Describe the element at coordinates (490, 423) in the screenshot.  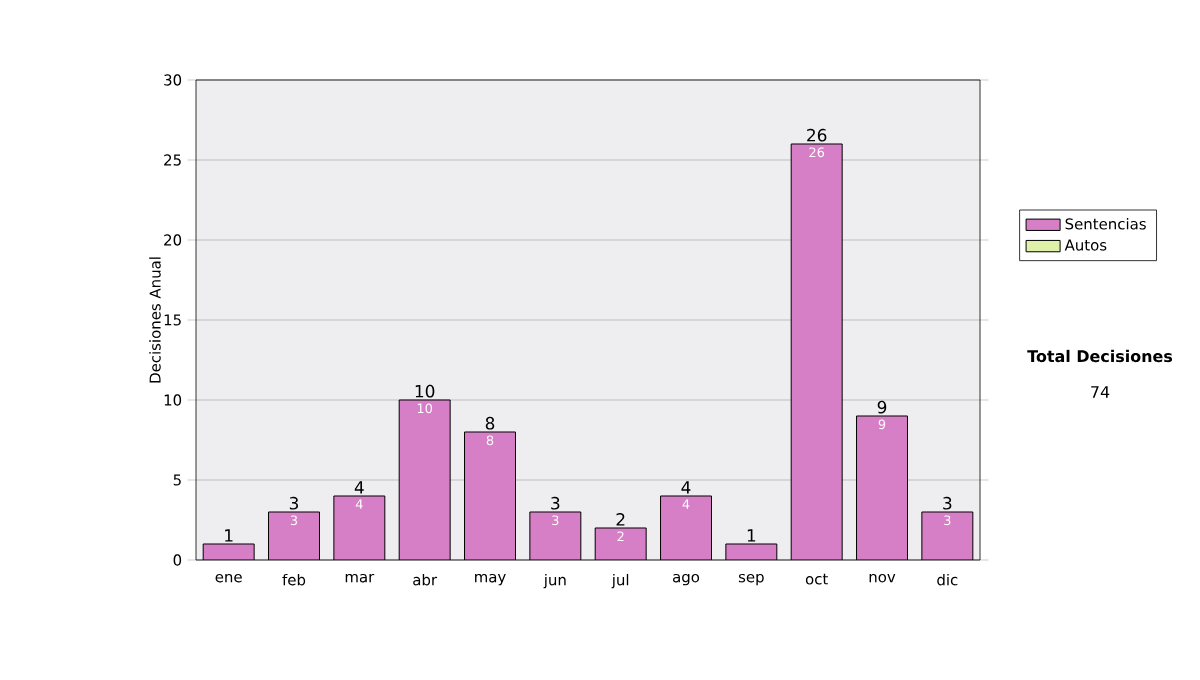
I see `total-label: 8` at that location.